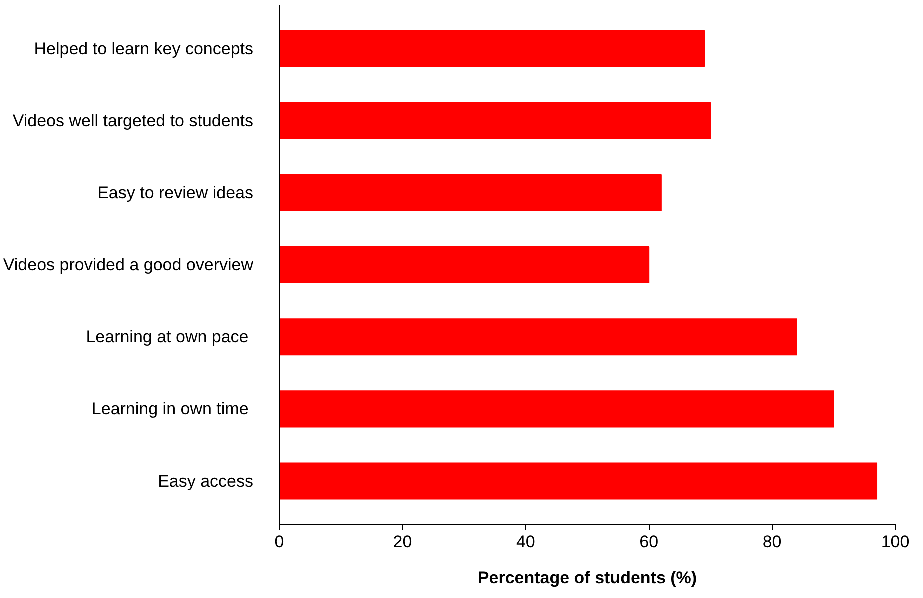 This screenshot has width=923, height=598. Describe the element at coordinates (128, 265) in the screenshot. I see `y-tick-label: Videos provided a good overview` at that location.